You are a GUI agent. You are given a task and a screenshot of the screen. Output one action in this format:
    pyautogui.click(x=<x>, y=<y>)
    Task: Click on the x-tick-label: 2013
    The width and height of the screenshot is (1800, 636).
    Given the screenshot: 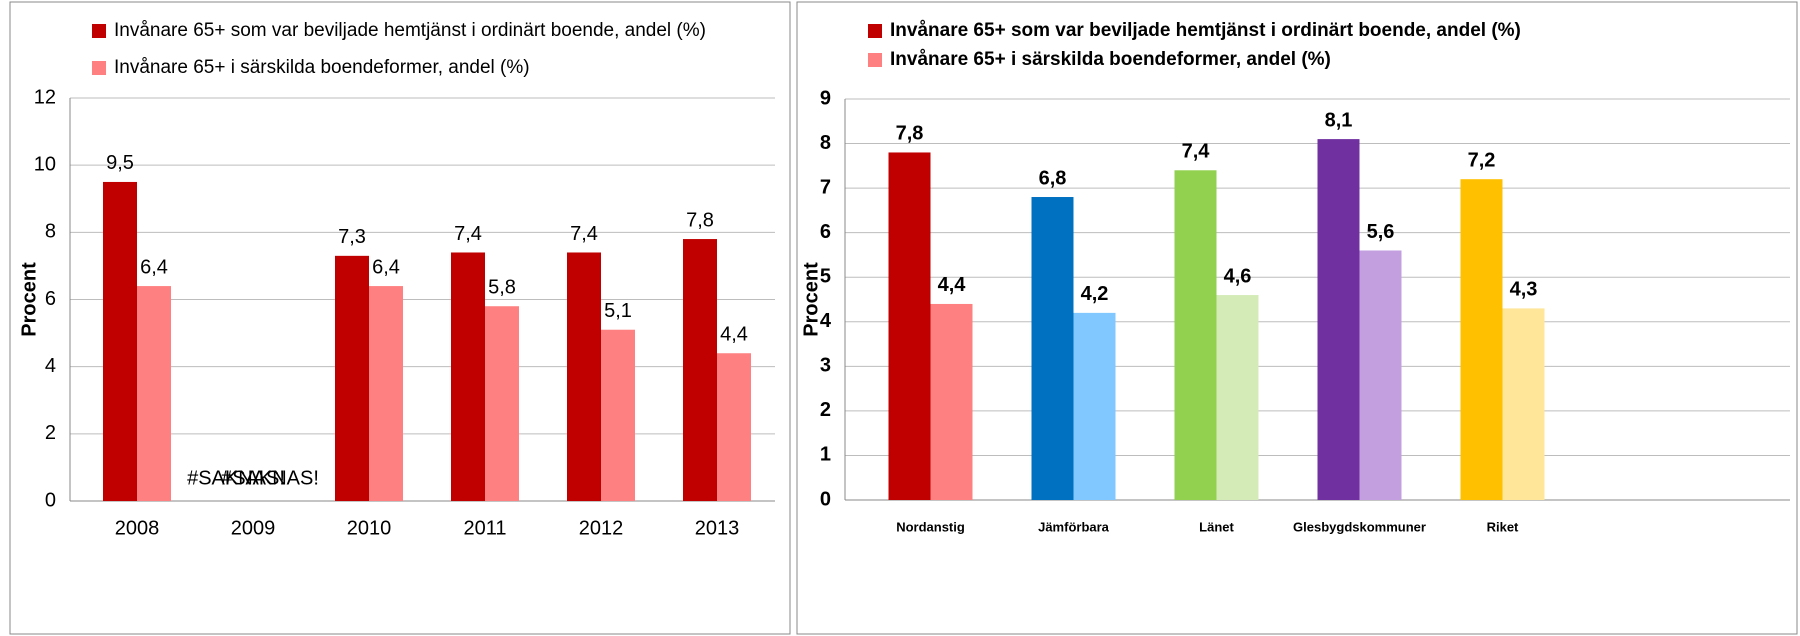 What is the action you would take?
    pyautogui.click(x=717, y=528)
    